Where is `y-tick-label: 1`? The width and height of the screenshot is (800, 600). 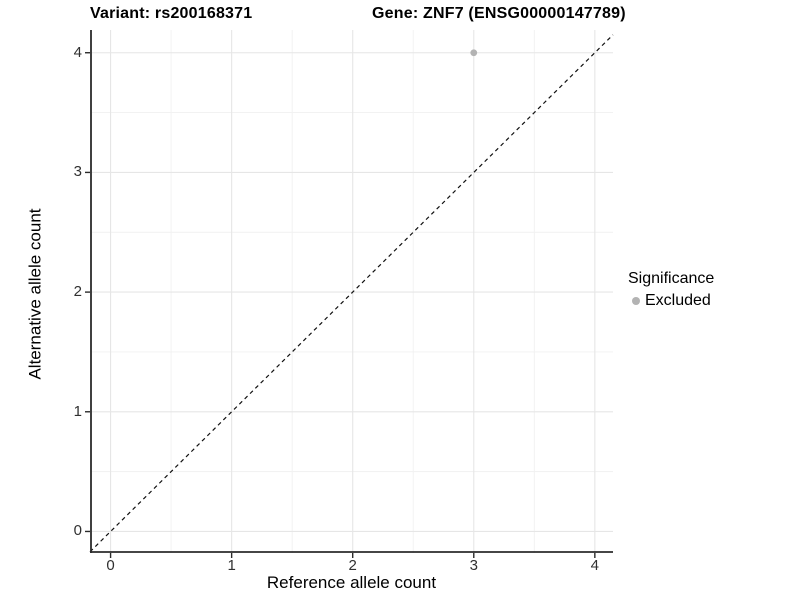 y-tick-label: 1 is located at coordinates (77, 411).